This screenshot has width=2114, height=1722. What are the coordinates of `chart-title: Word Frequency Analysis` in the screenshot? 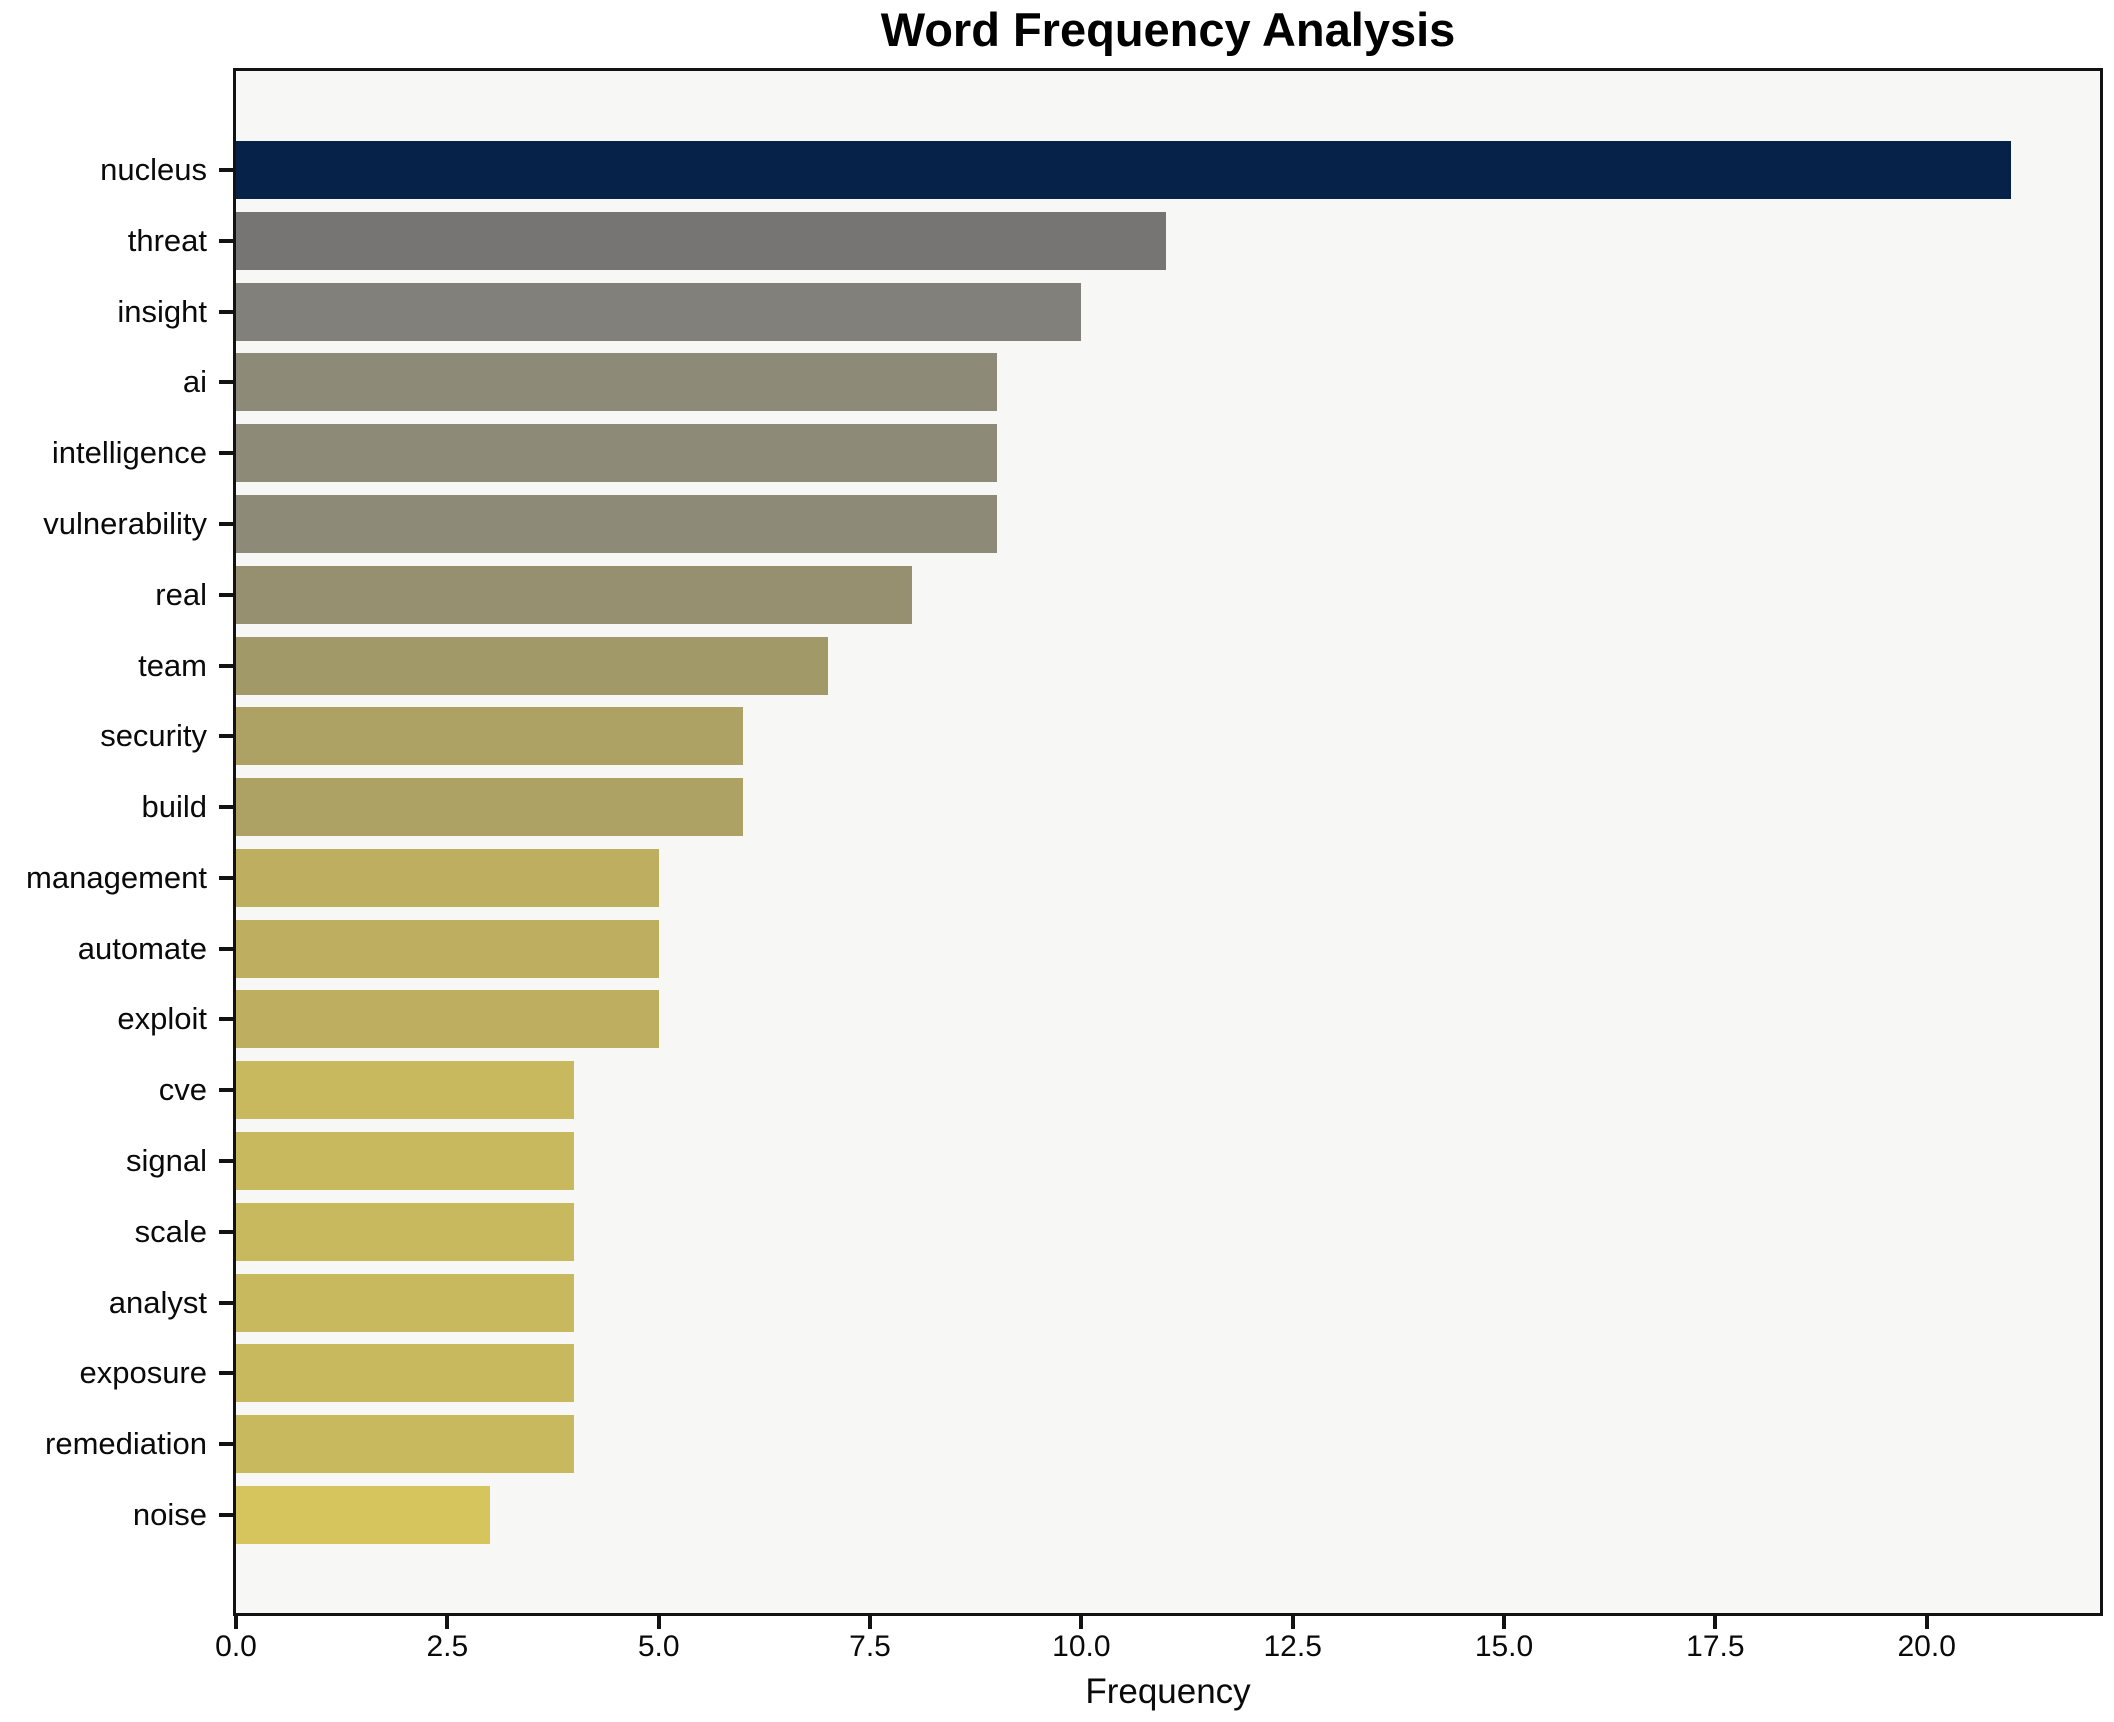 It's located at (1168, 29).